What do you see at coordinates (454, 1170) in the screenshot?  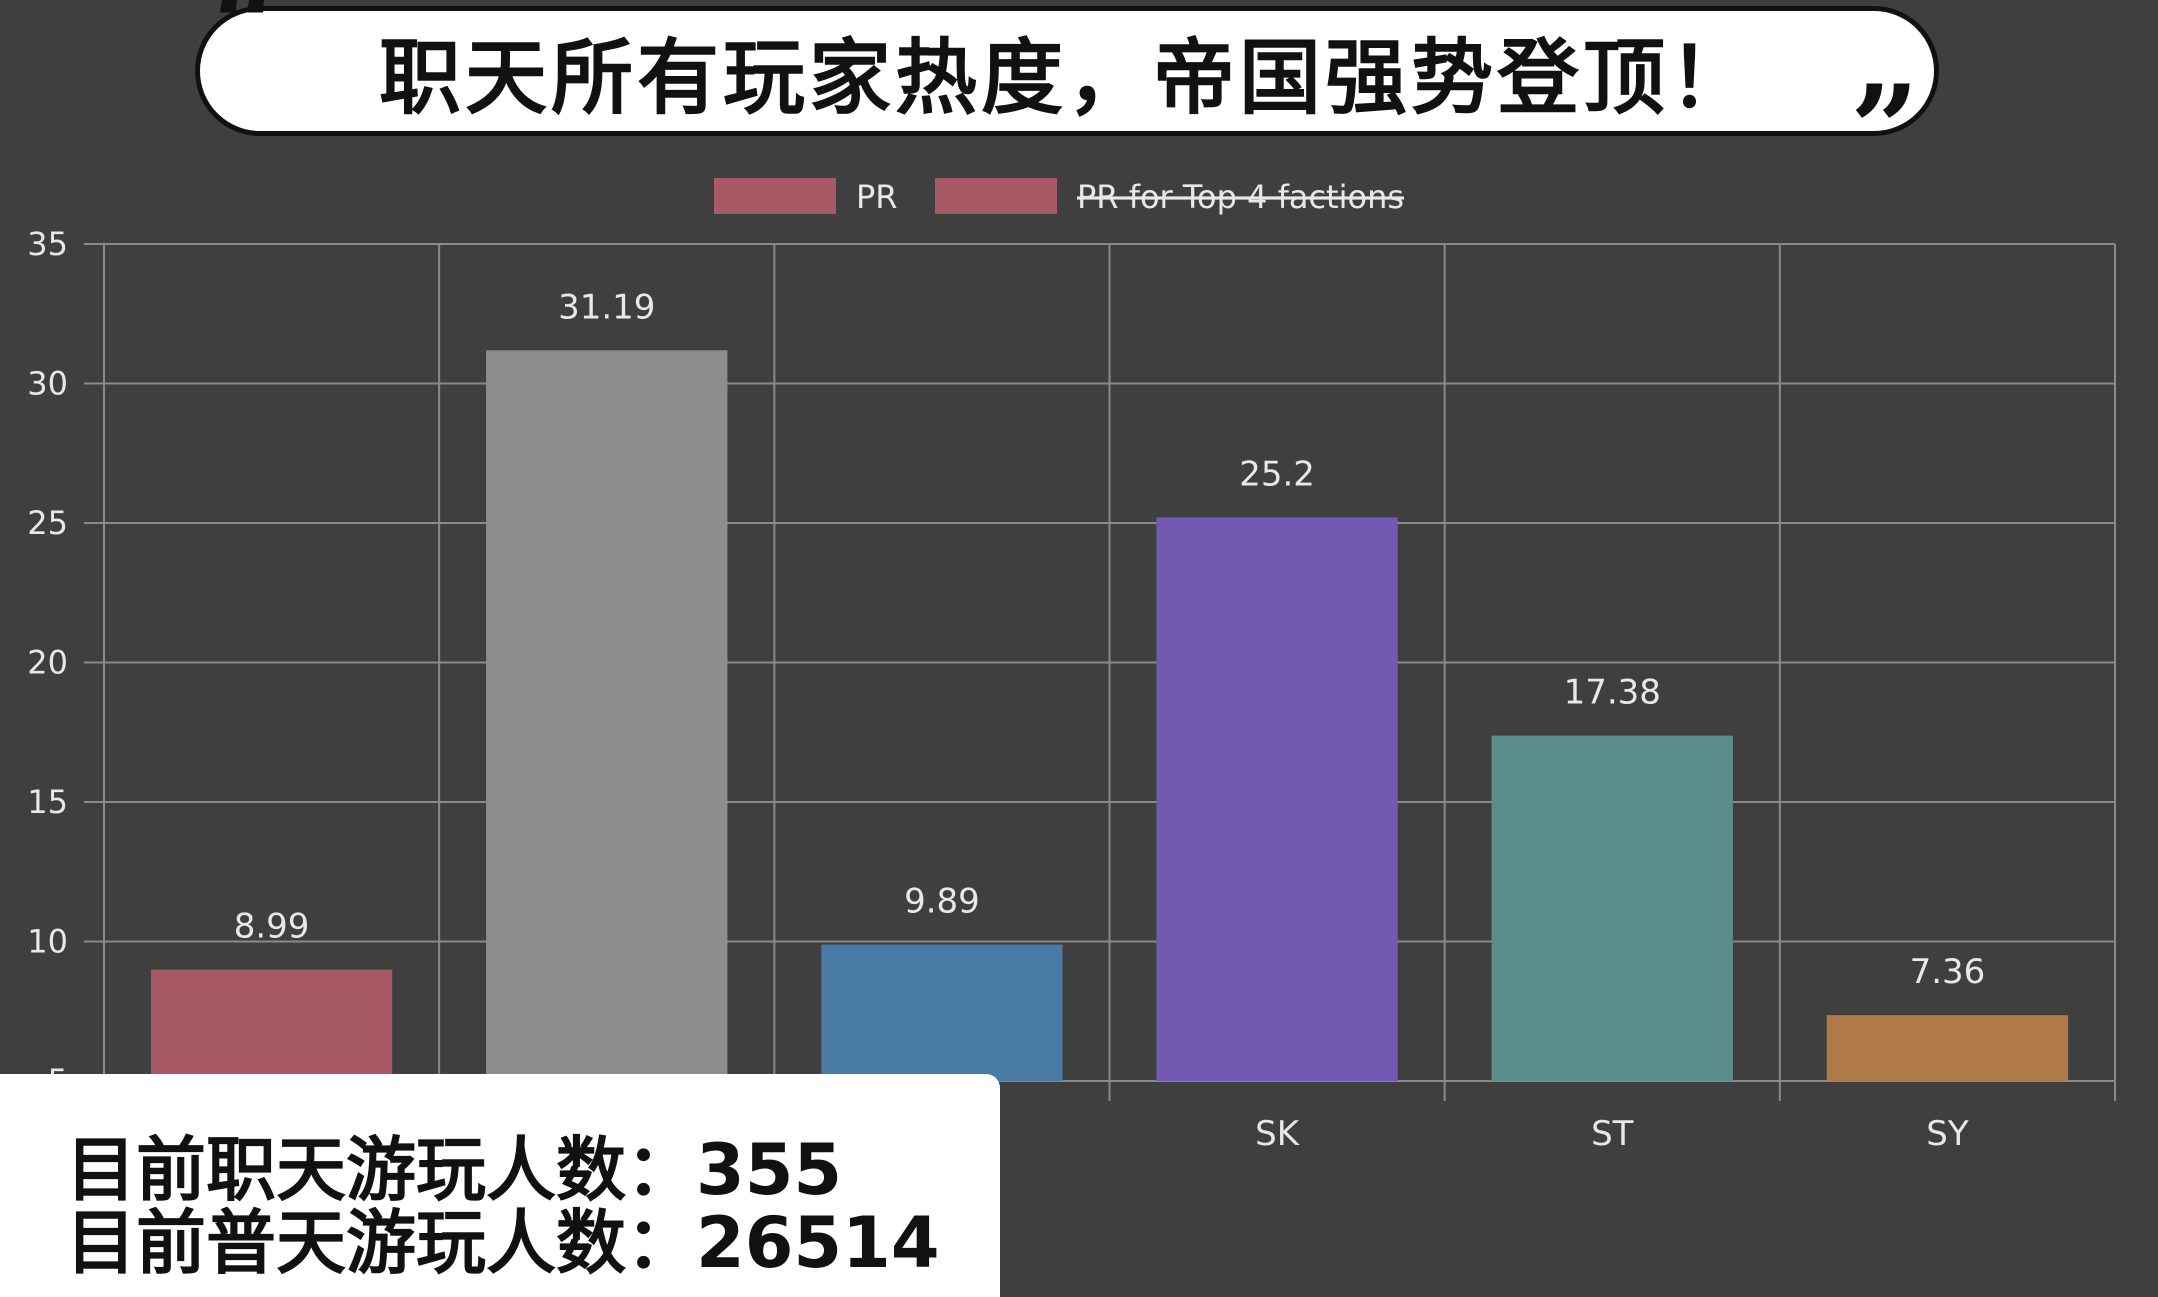 I see `pro-player-count: 目前职天游玩人数：355` at bounding box center [454, 1170].